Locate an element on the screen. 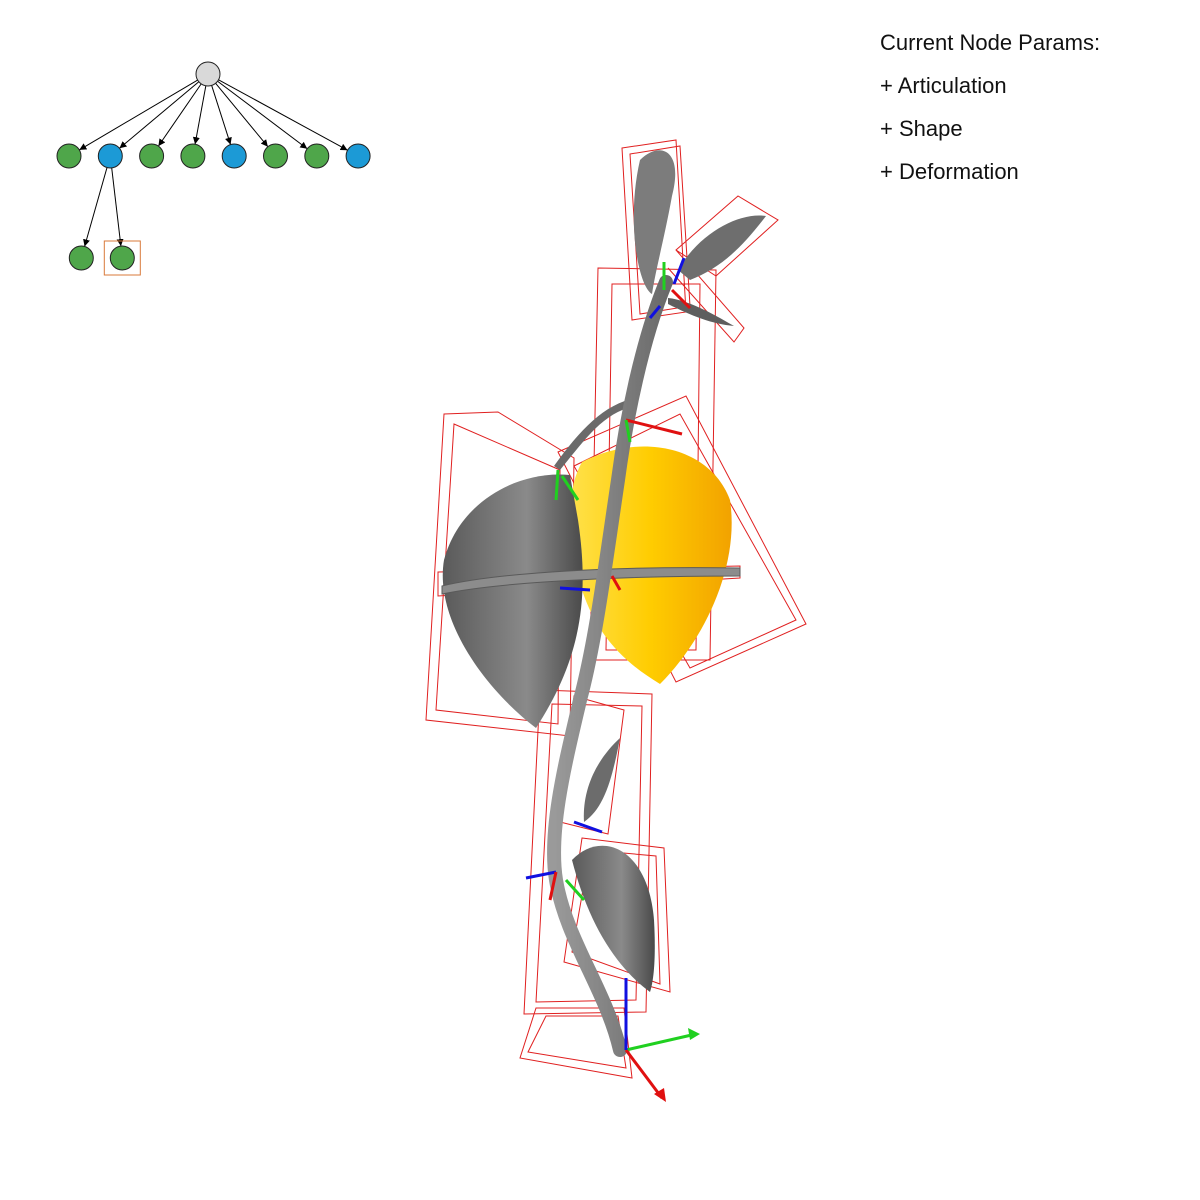  bbox-base is located at coordinates (576, 1043).